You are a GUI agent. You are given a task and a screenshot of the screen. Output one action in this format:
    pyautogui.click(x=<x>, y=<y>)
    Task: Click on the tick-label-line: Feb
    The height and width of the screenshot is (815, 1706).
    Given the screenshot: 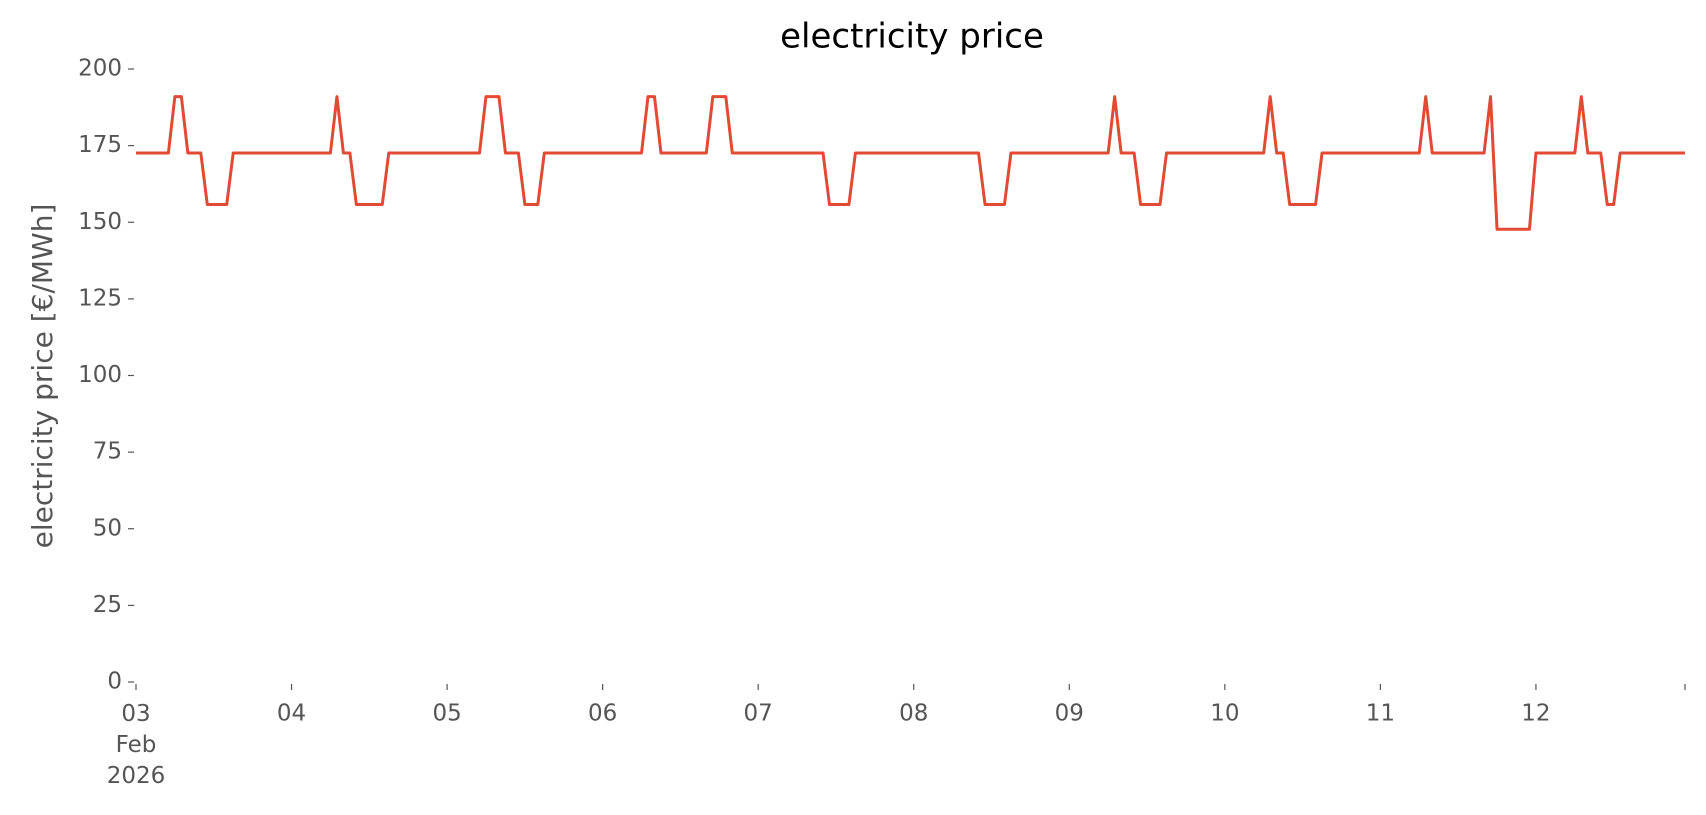 What is the action you would take?
    pyautogui.click(x=136, y=745)
    